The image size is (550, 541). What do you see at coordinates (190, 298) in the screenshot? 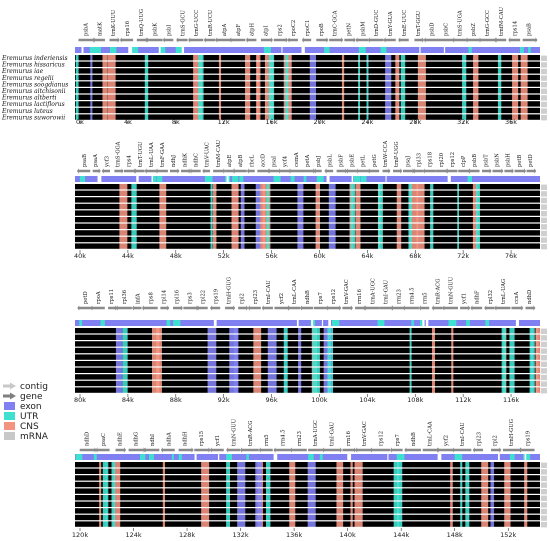
I see `gene-label: rps3` at bounding box center [190, 298].